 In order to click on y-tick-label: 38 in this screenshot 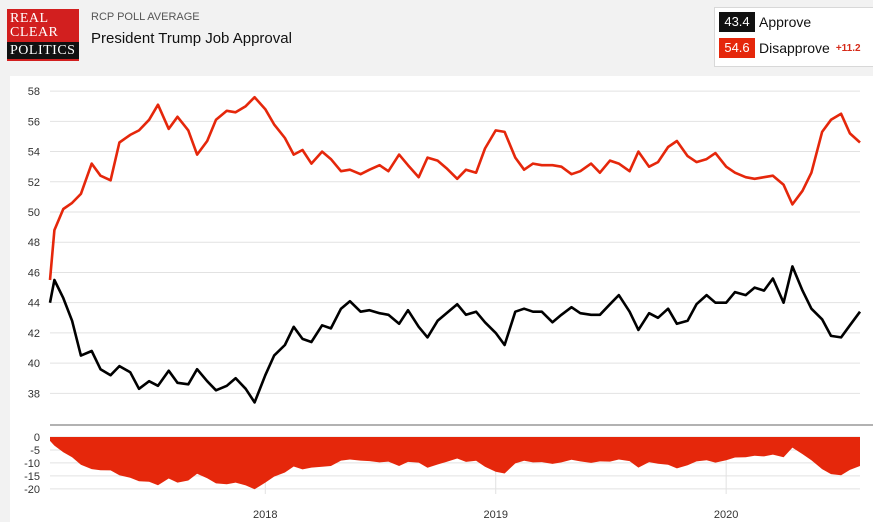, I will do `click(34, 394)`.